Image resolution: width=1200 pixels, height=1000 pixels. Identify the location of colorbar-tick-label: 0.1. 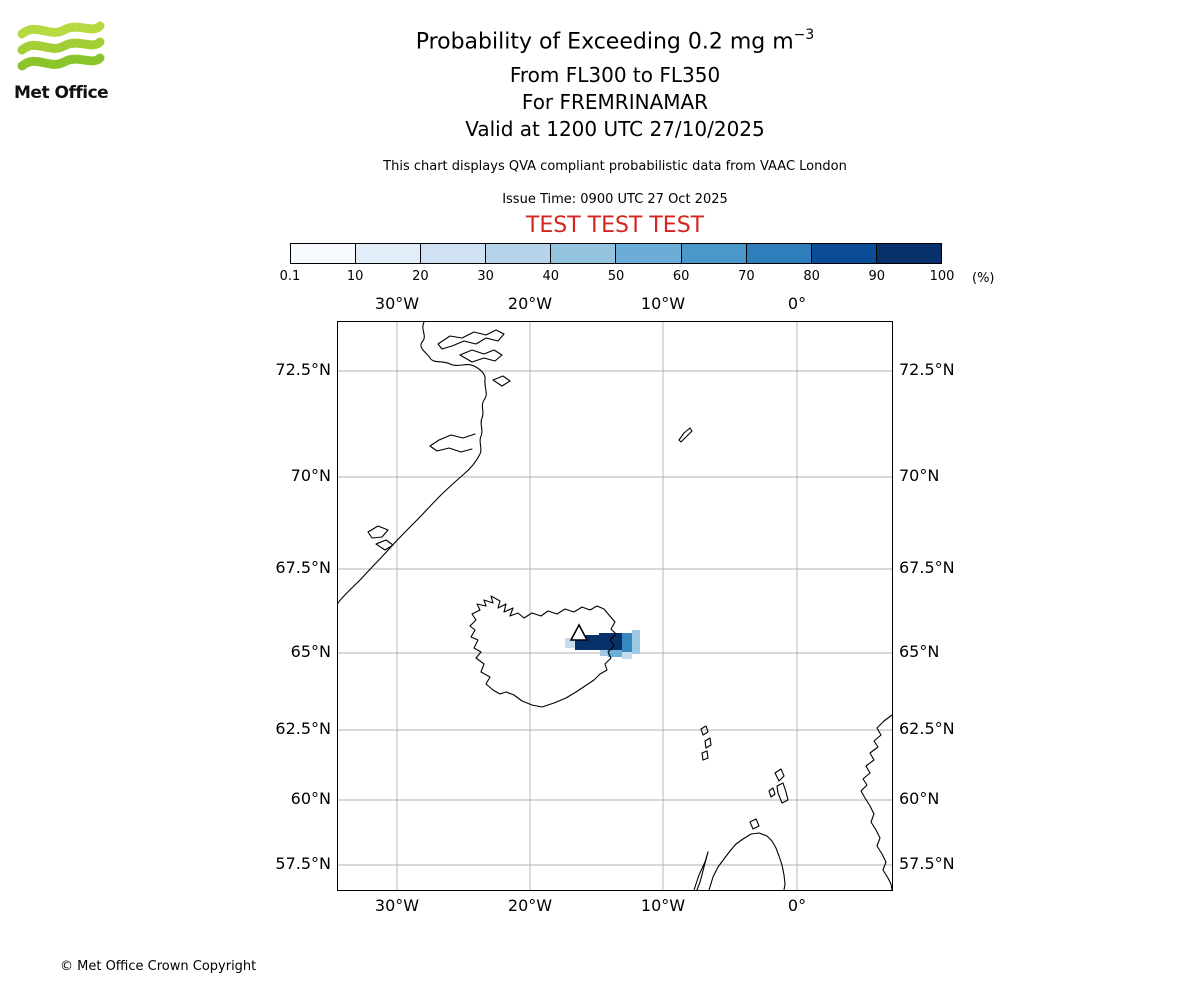
(290, 276).